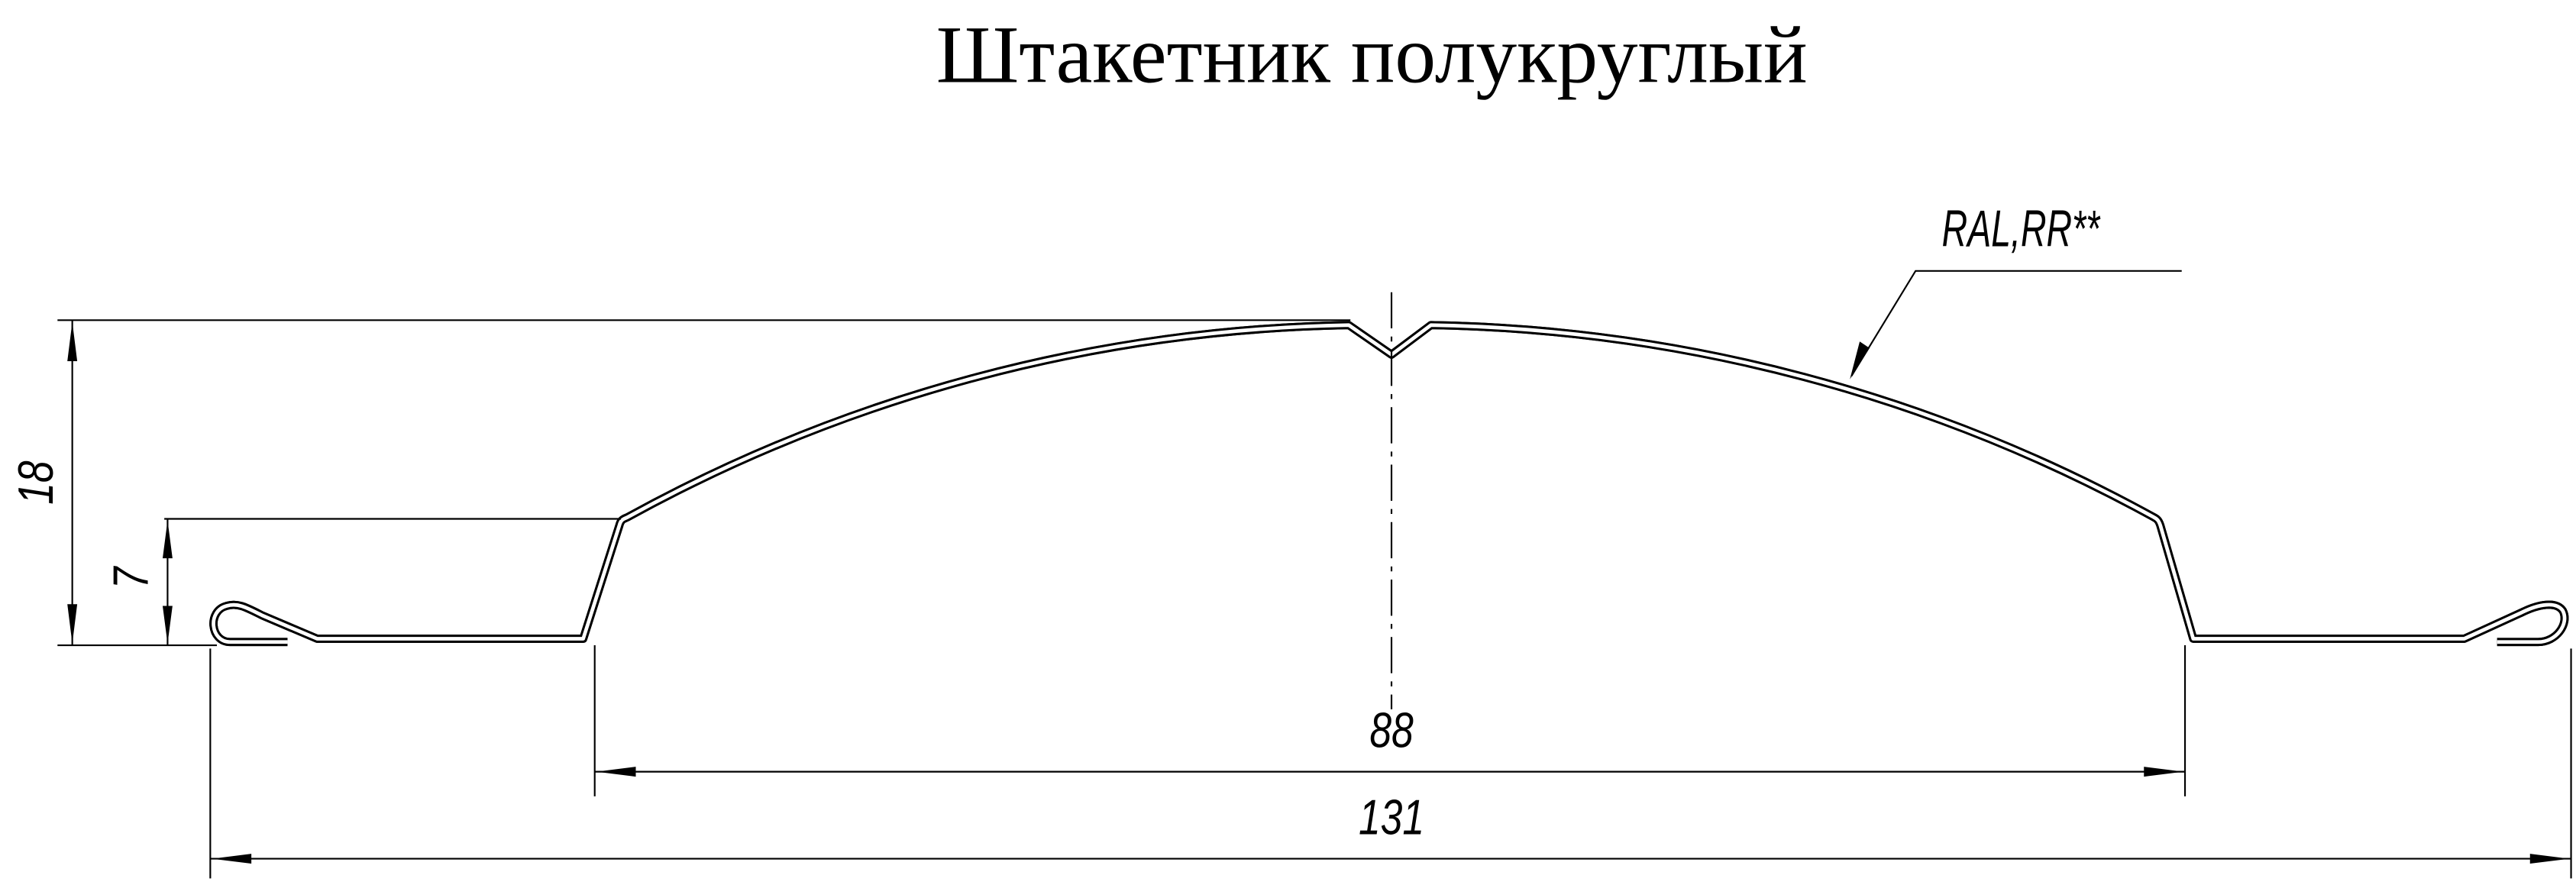  I want to click on dimension-131-label: 131, so click(1391, 817).